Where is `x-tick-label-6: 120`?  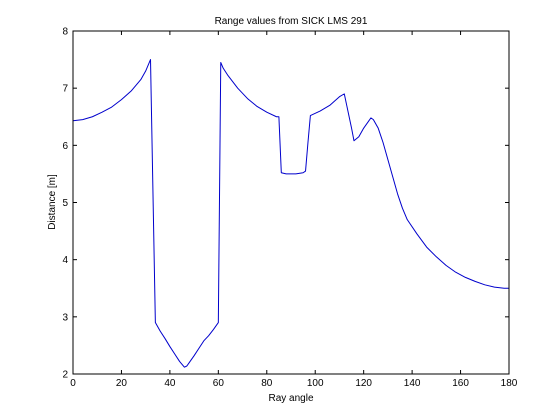
x-tick-label-6: 120 is located at coordinates (363, 383).